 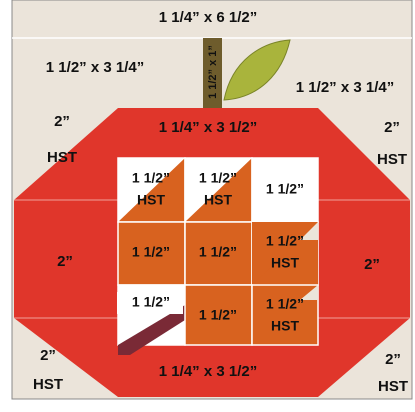 I want to click on label-bg, so click(x=150, y=303).